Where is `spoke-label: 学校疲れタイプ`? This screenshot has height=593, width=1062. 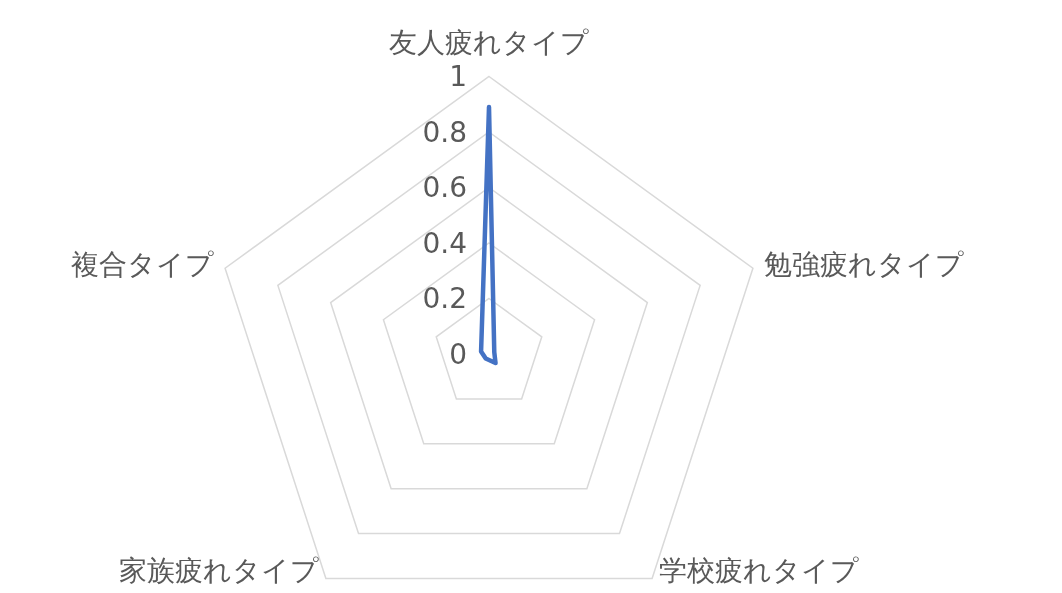
spoke-label: 学校疲れタイプ is located at coordinates (759, 570).